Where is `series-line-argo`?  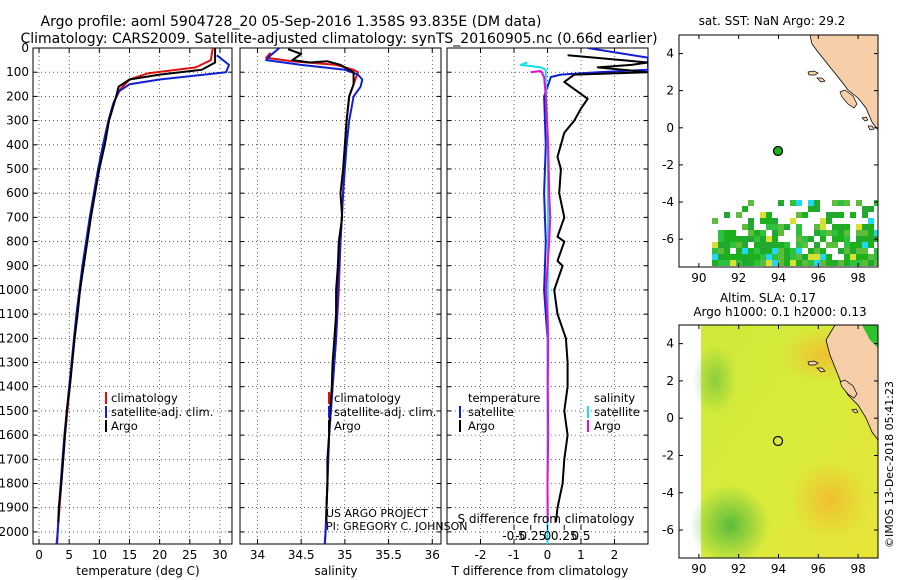
series-line-argo is located at coordinates (321, 285).